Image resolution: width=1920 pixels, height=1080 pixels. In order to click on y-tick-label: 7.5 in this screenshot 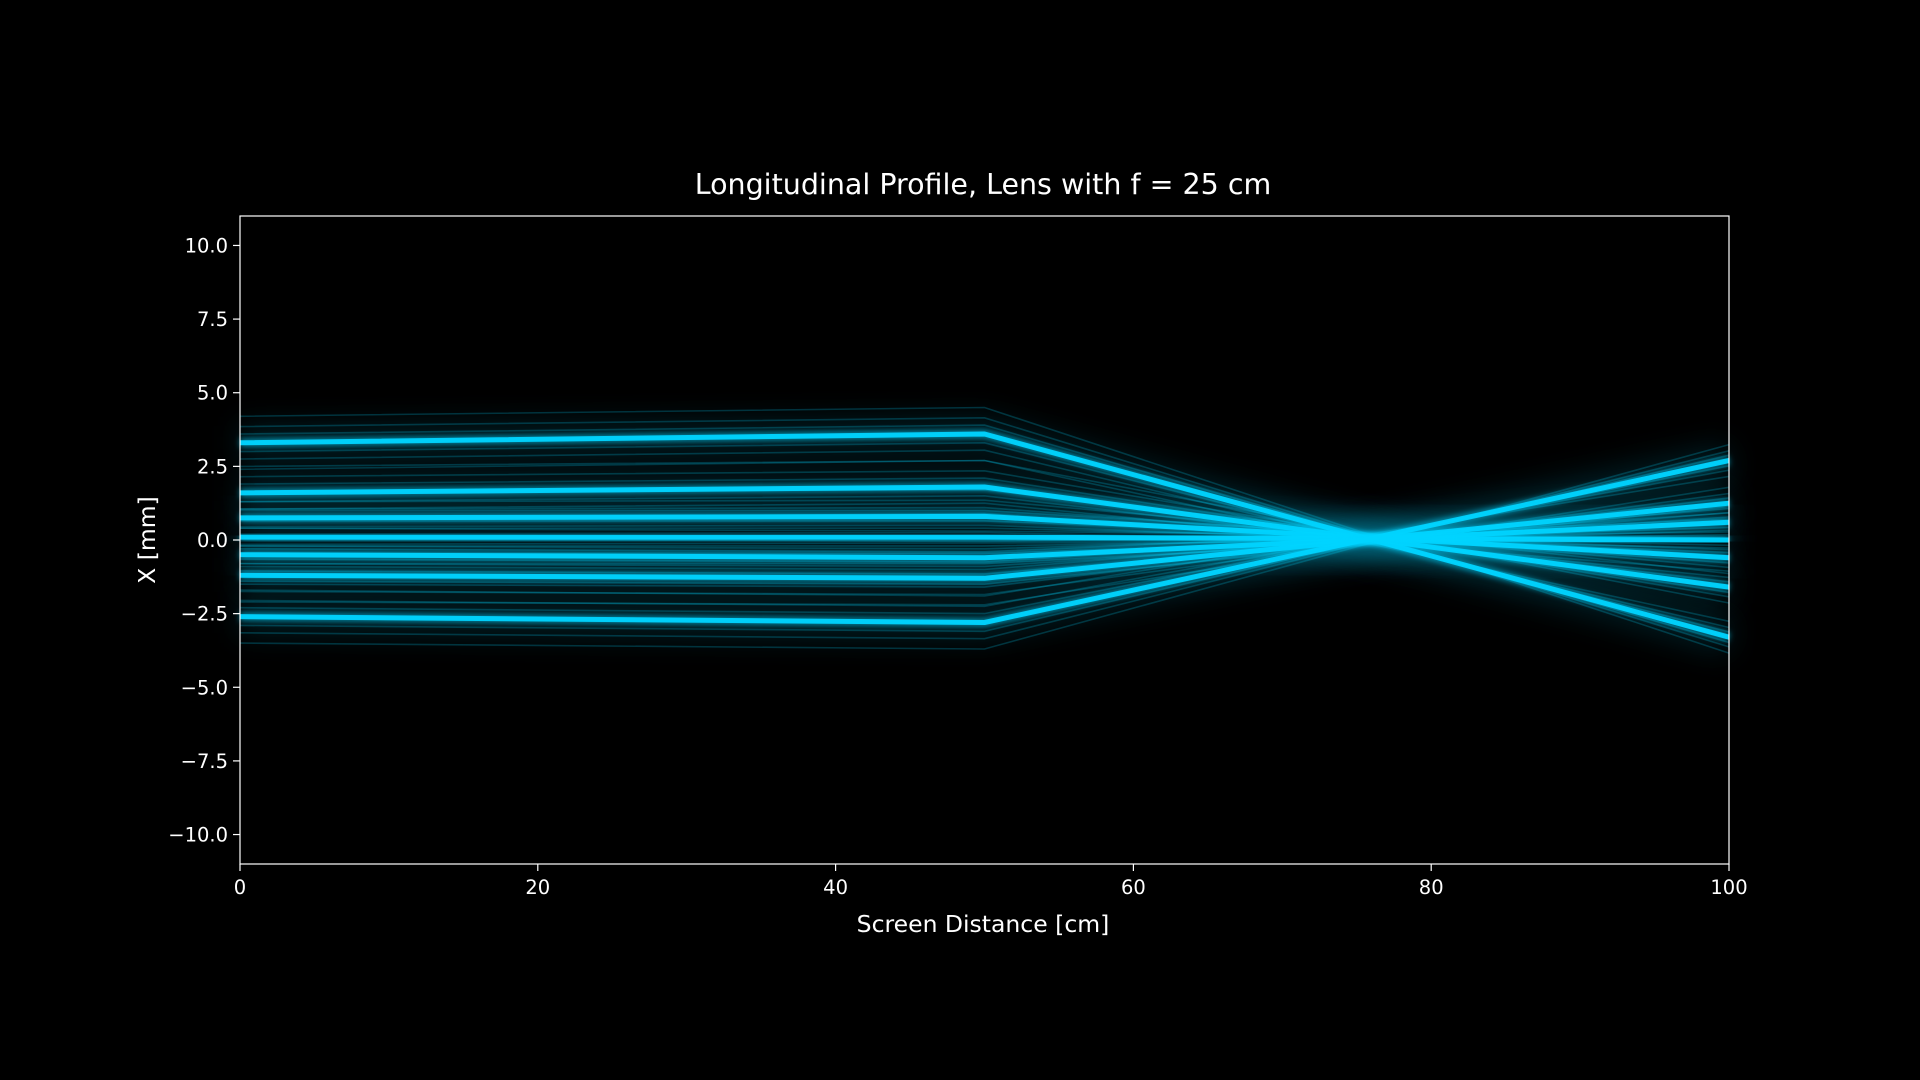, I will do `click(212, 319)`.